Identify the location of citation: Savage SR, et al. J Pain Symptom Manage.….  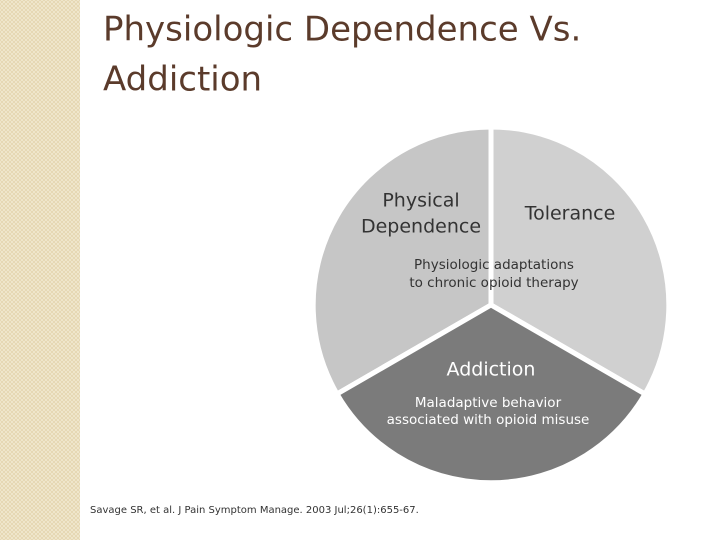
(254, 510).